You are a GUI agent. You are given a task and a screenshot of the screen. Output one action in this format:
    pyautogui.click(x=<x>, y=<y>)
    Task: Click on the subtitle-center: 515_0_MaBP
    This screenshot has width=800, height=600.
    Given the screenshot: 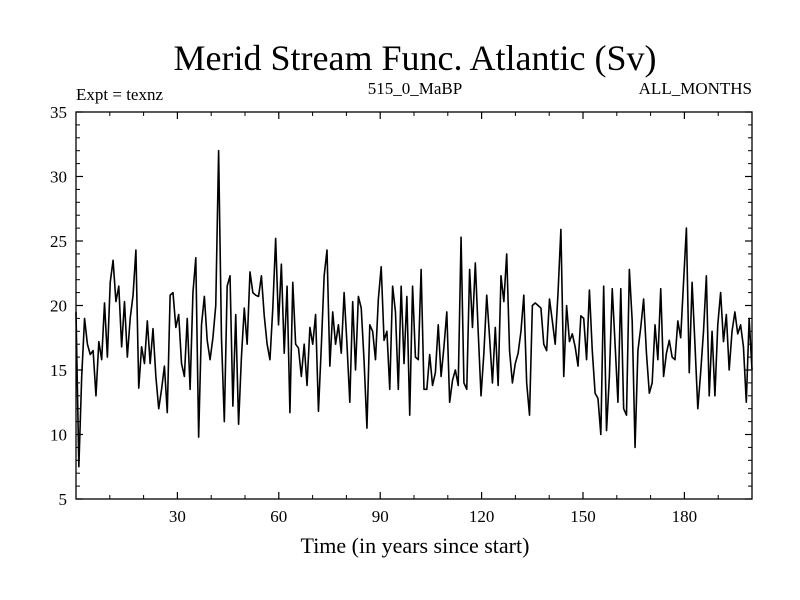 What is the action you would take?
    pyautogui.click(x=415, y=88)
    